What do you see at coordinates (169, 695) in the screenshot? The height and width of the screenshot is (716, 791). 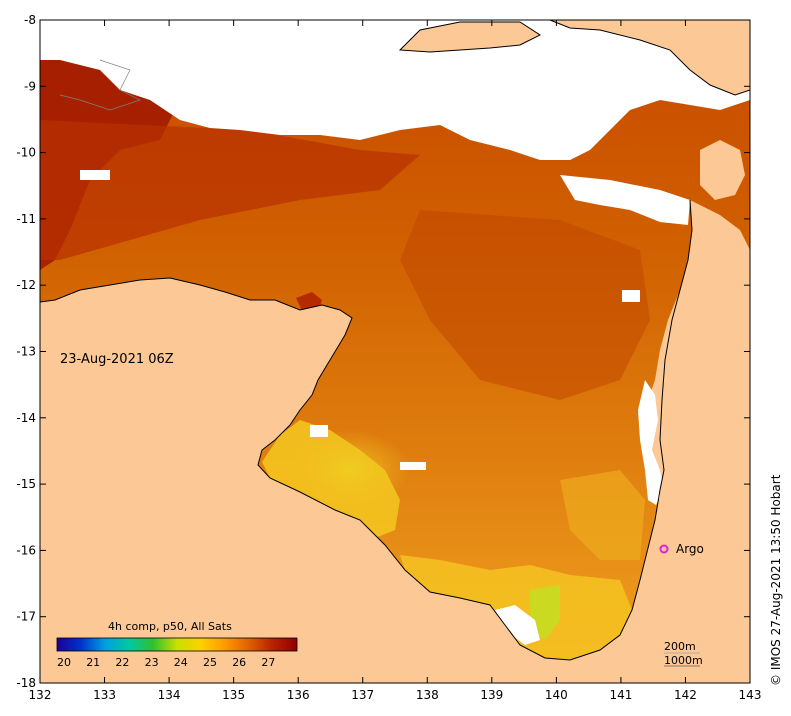 I see `x-tick-label: 134` at bounding box center [169, 695].